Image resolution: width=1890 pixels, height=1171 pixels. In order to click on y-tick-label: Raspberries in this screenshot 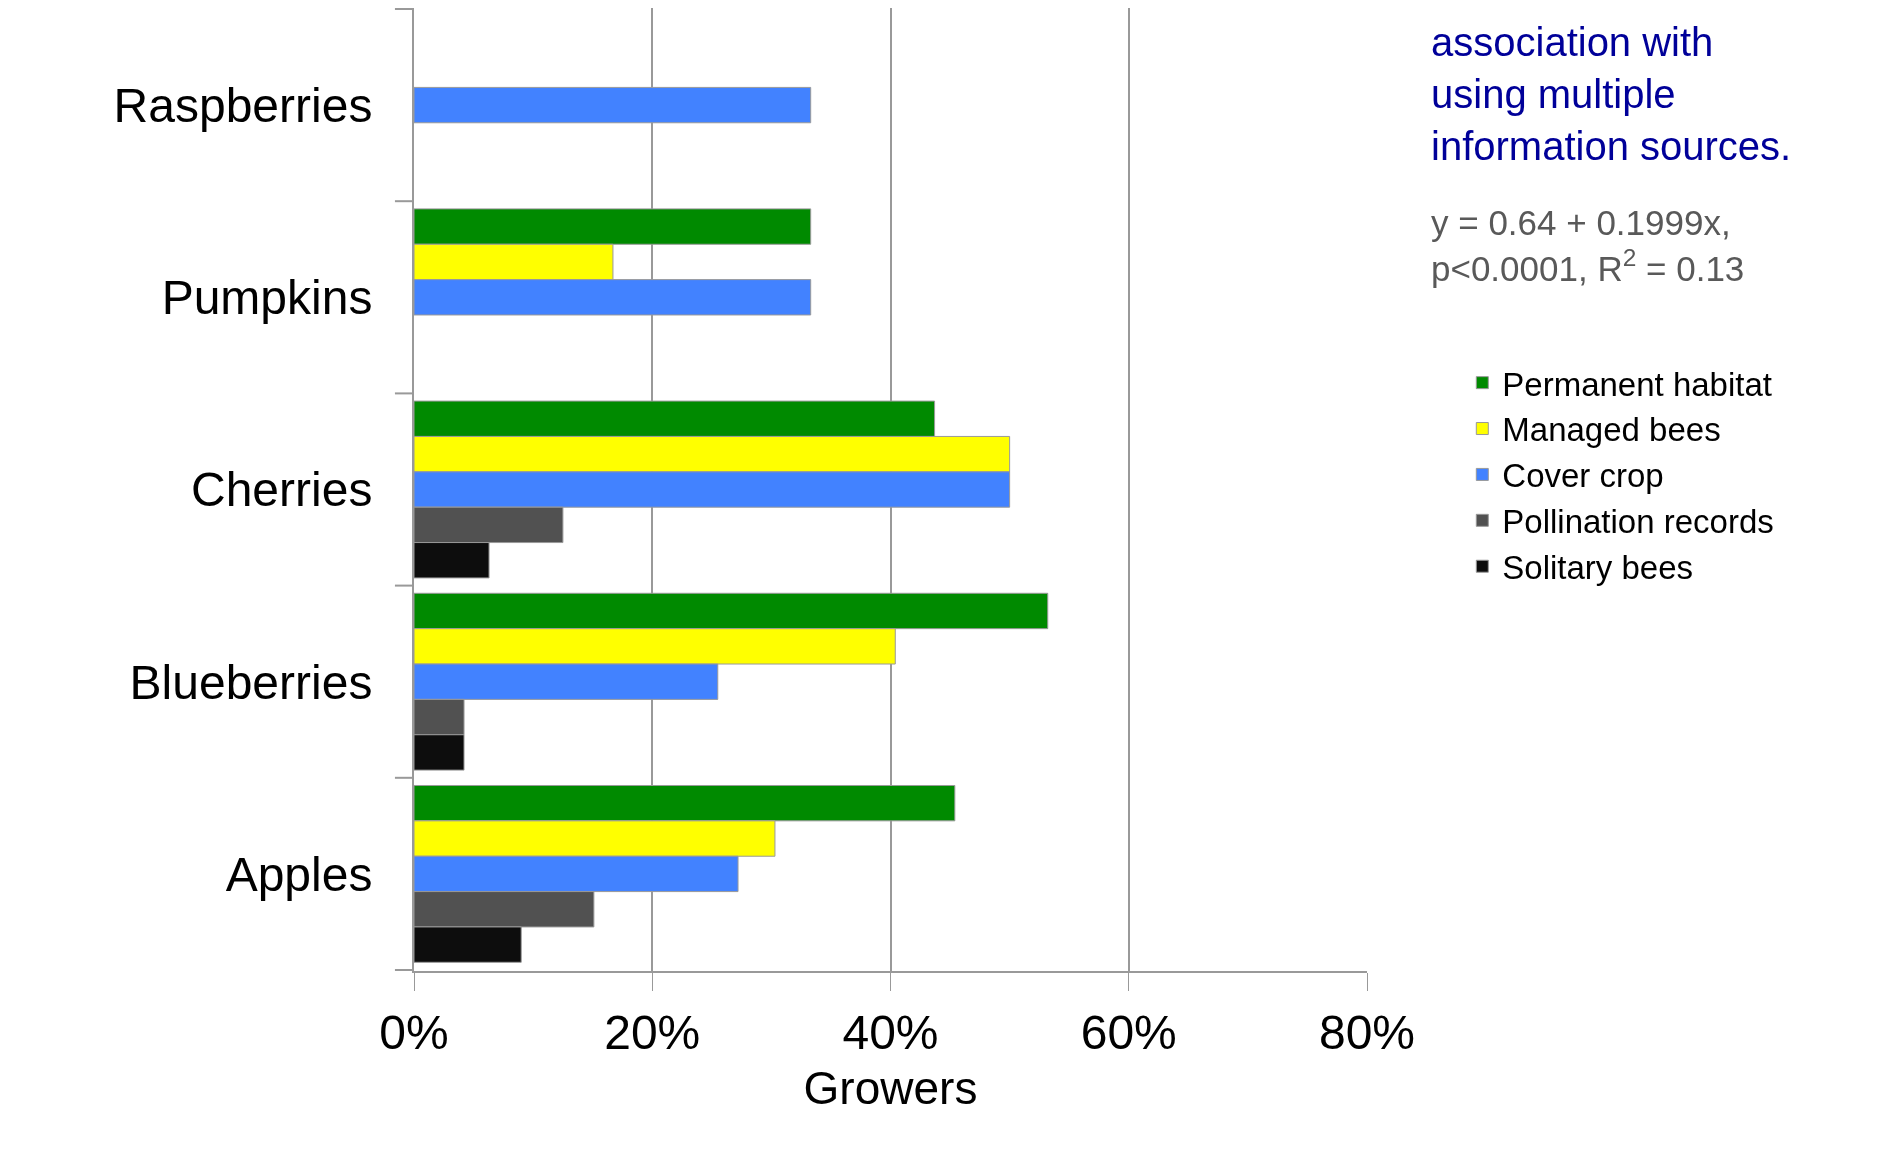, I will do `click(243, 105)`.